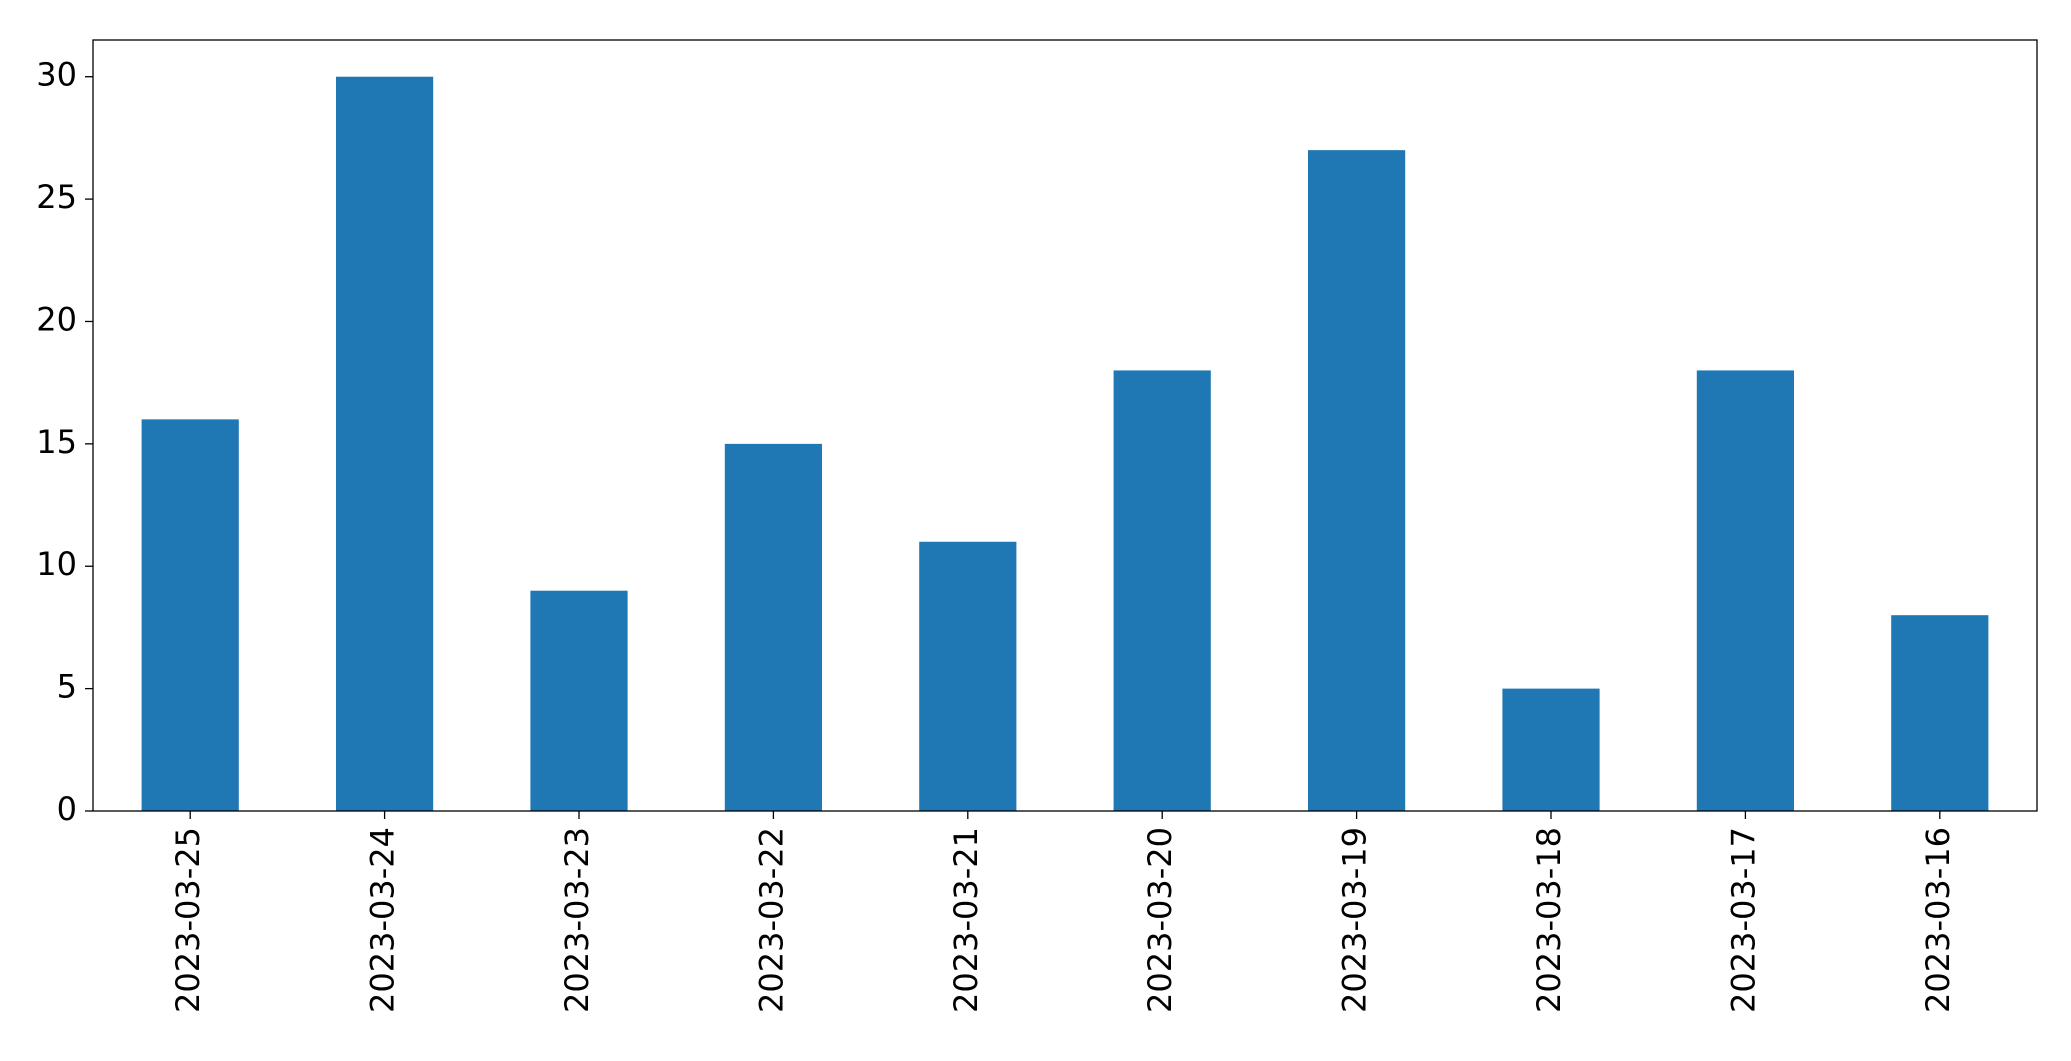  Describe the element at coordinates (771, 920) in the screenshot. I see `x-tick-label: 2023-03-22` at that location.